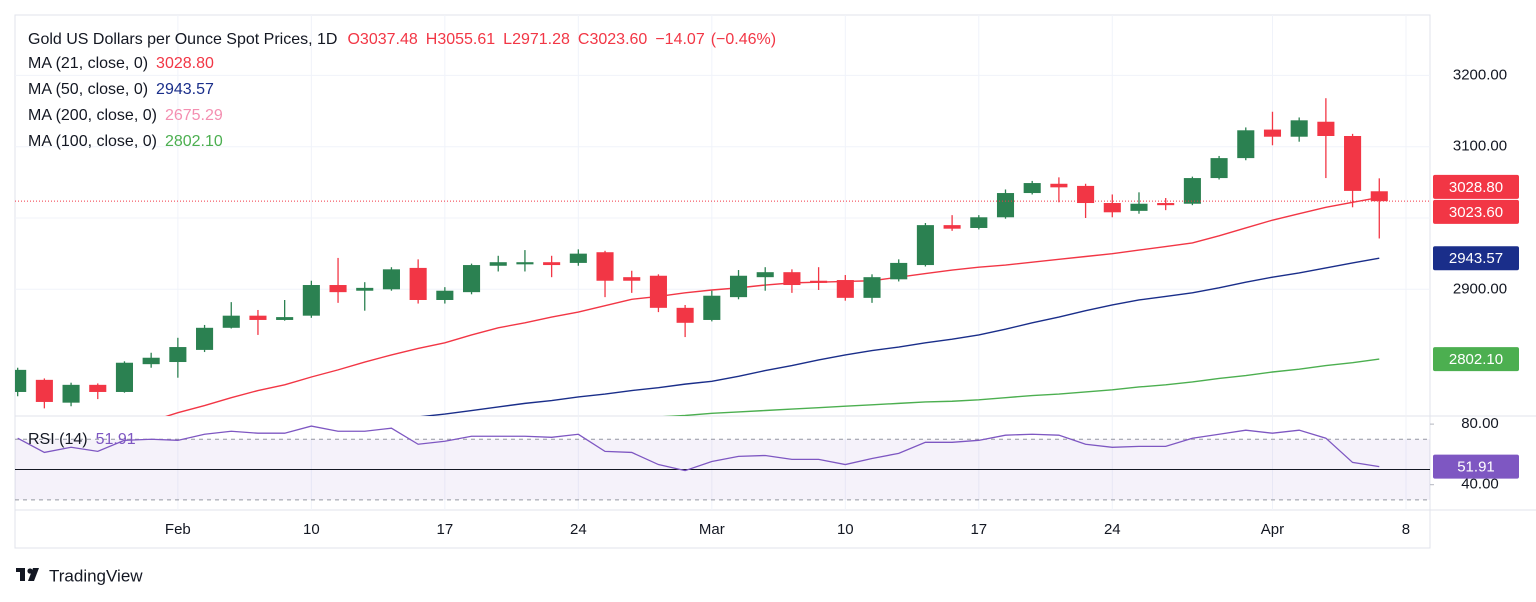 The height and width of the screenshot is (602, 1536). I want to click on legend-name: MA (200, close, 0), so click(92, 115).